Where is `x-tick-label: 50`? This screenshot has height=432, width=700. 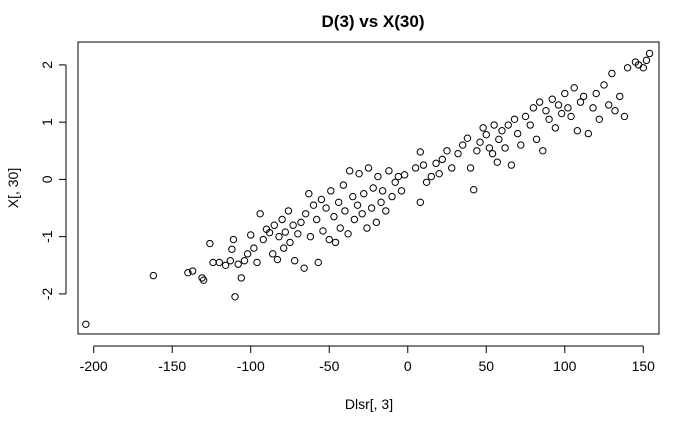
x-tick-label: 50 is located at coordinates (486, 366).